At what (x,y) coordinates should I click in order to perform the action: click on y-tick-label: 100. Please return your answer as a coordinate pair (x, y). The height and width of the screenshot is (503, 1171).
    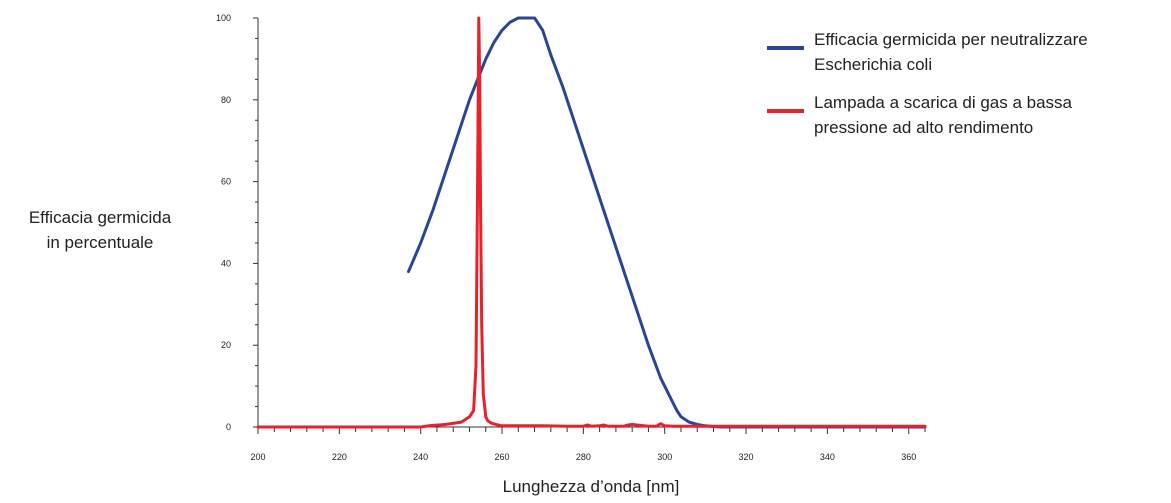
    Looking at the image, I should click on (223, 18).